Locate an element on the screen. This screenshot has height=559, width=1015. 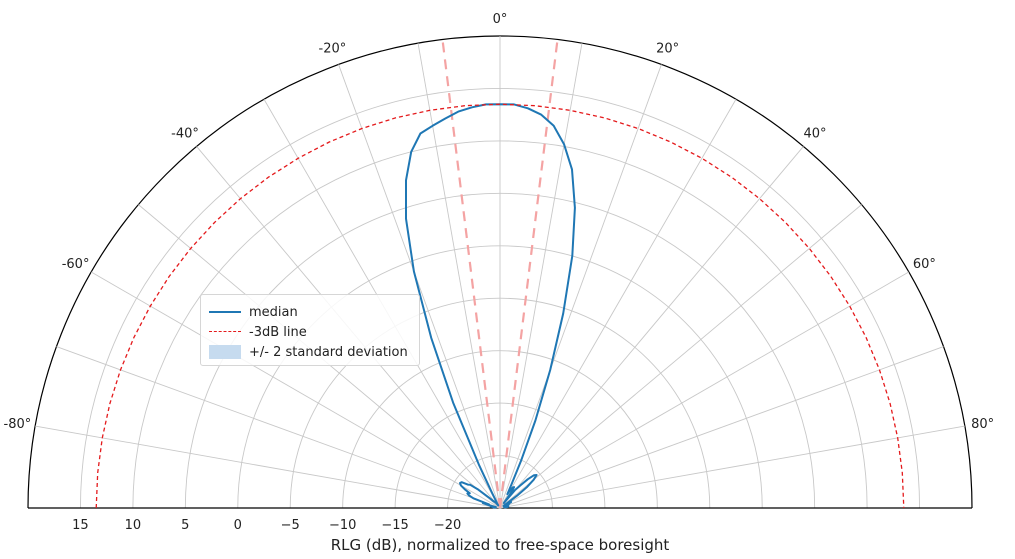
angle-tick-label: -40° is located at coordinates (185, 134).